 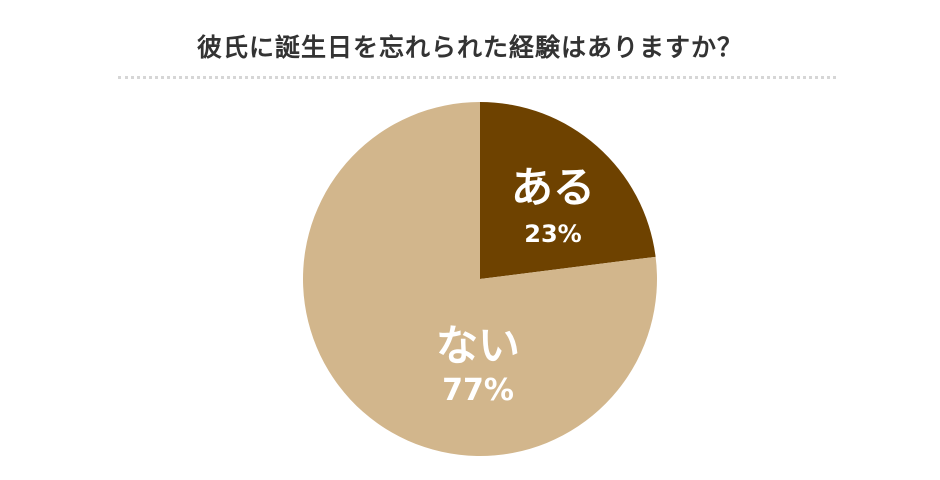 What do you see at coordinates (469, 47) in the screenshot?
I see `chart-title: 彼氏に誕生日を忘れられた経験はありますか？` at bounding box center [469, 47].